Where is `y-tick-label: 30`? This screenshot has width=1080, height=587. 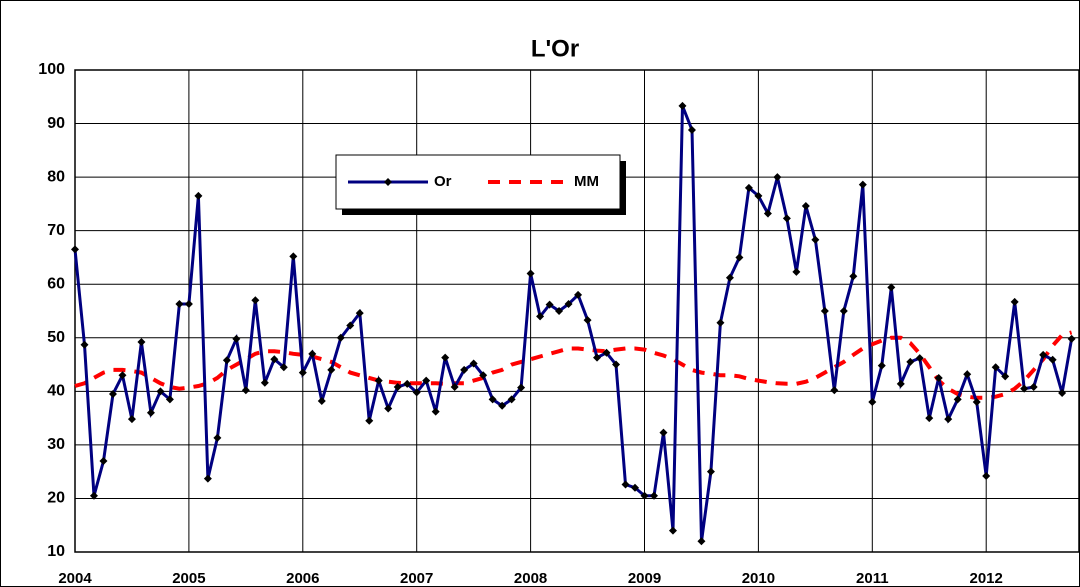 y-tick-label: 30 is located at coordinates (56, 444).